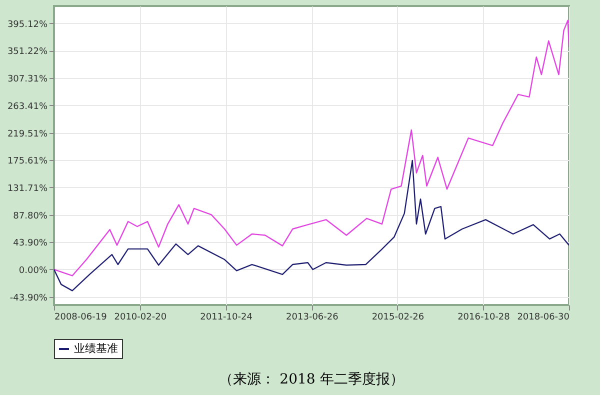  Describe the element at coordinates (81, 317) in the screenshot. I see `x-tick-label: 2008-06-19` at that location.